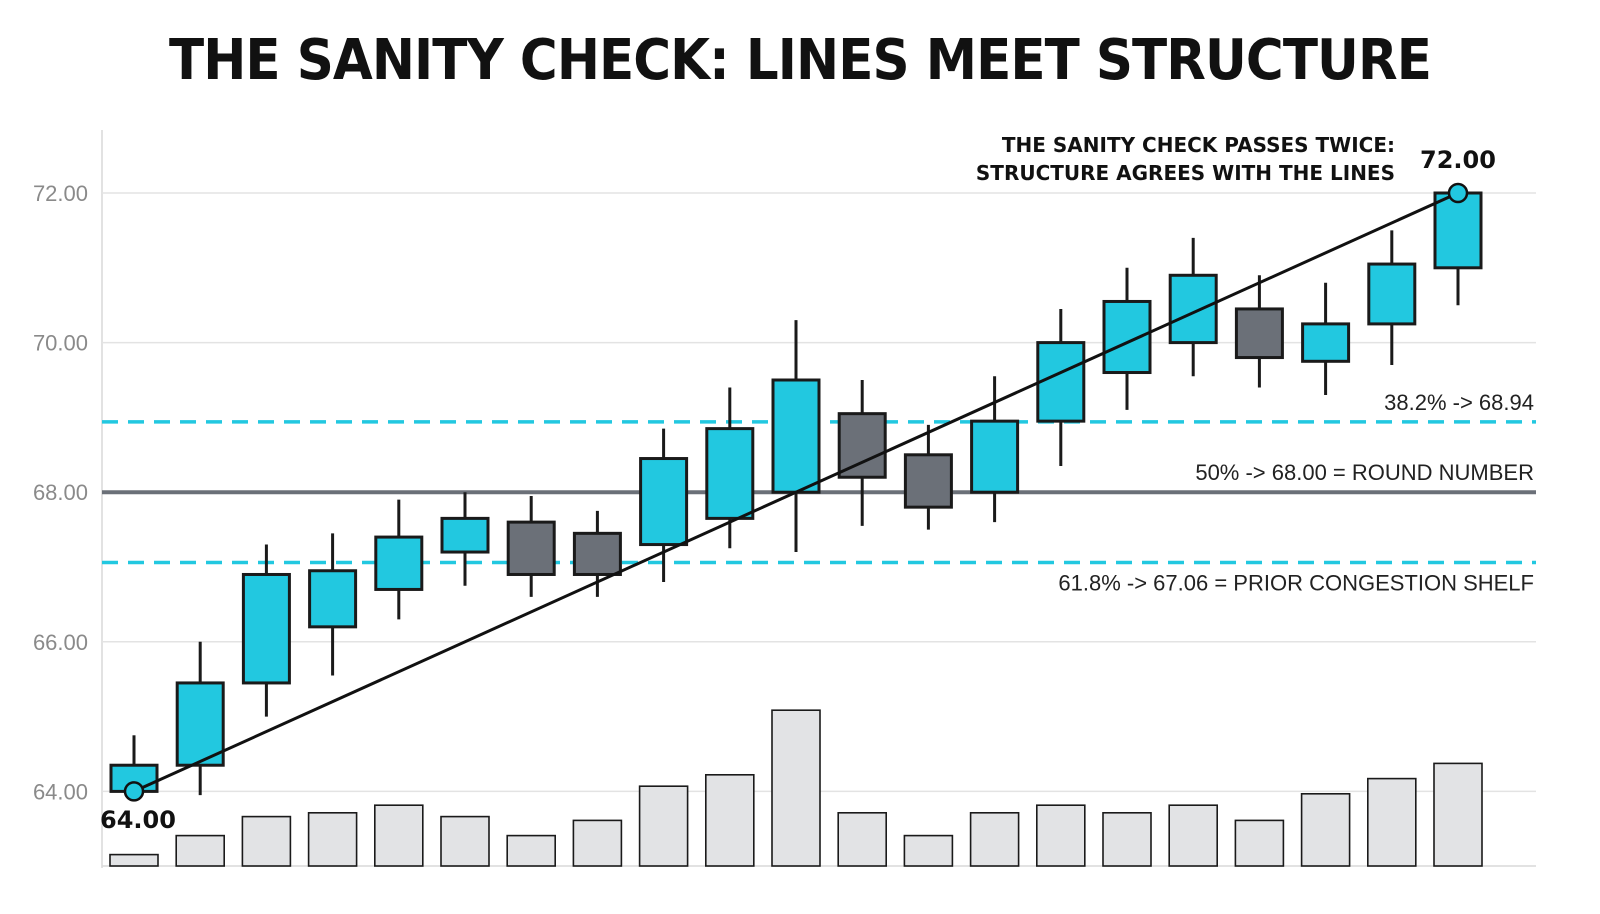  I want to click on annotation-line: THE SANITY CHECK PASSES TWICE:, so click(1198, 145).